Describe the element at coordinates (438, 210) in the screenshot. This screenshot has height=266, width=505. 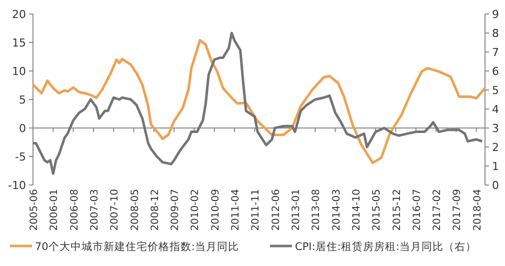
I see `x-tick-label: 2017-02` at that location.